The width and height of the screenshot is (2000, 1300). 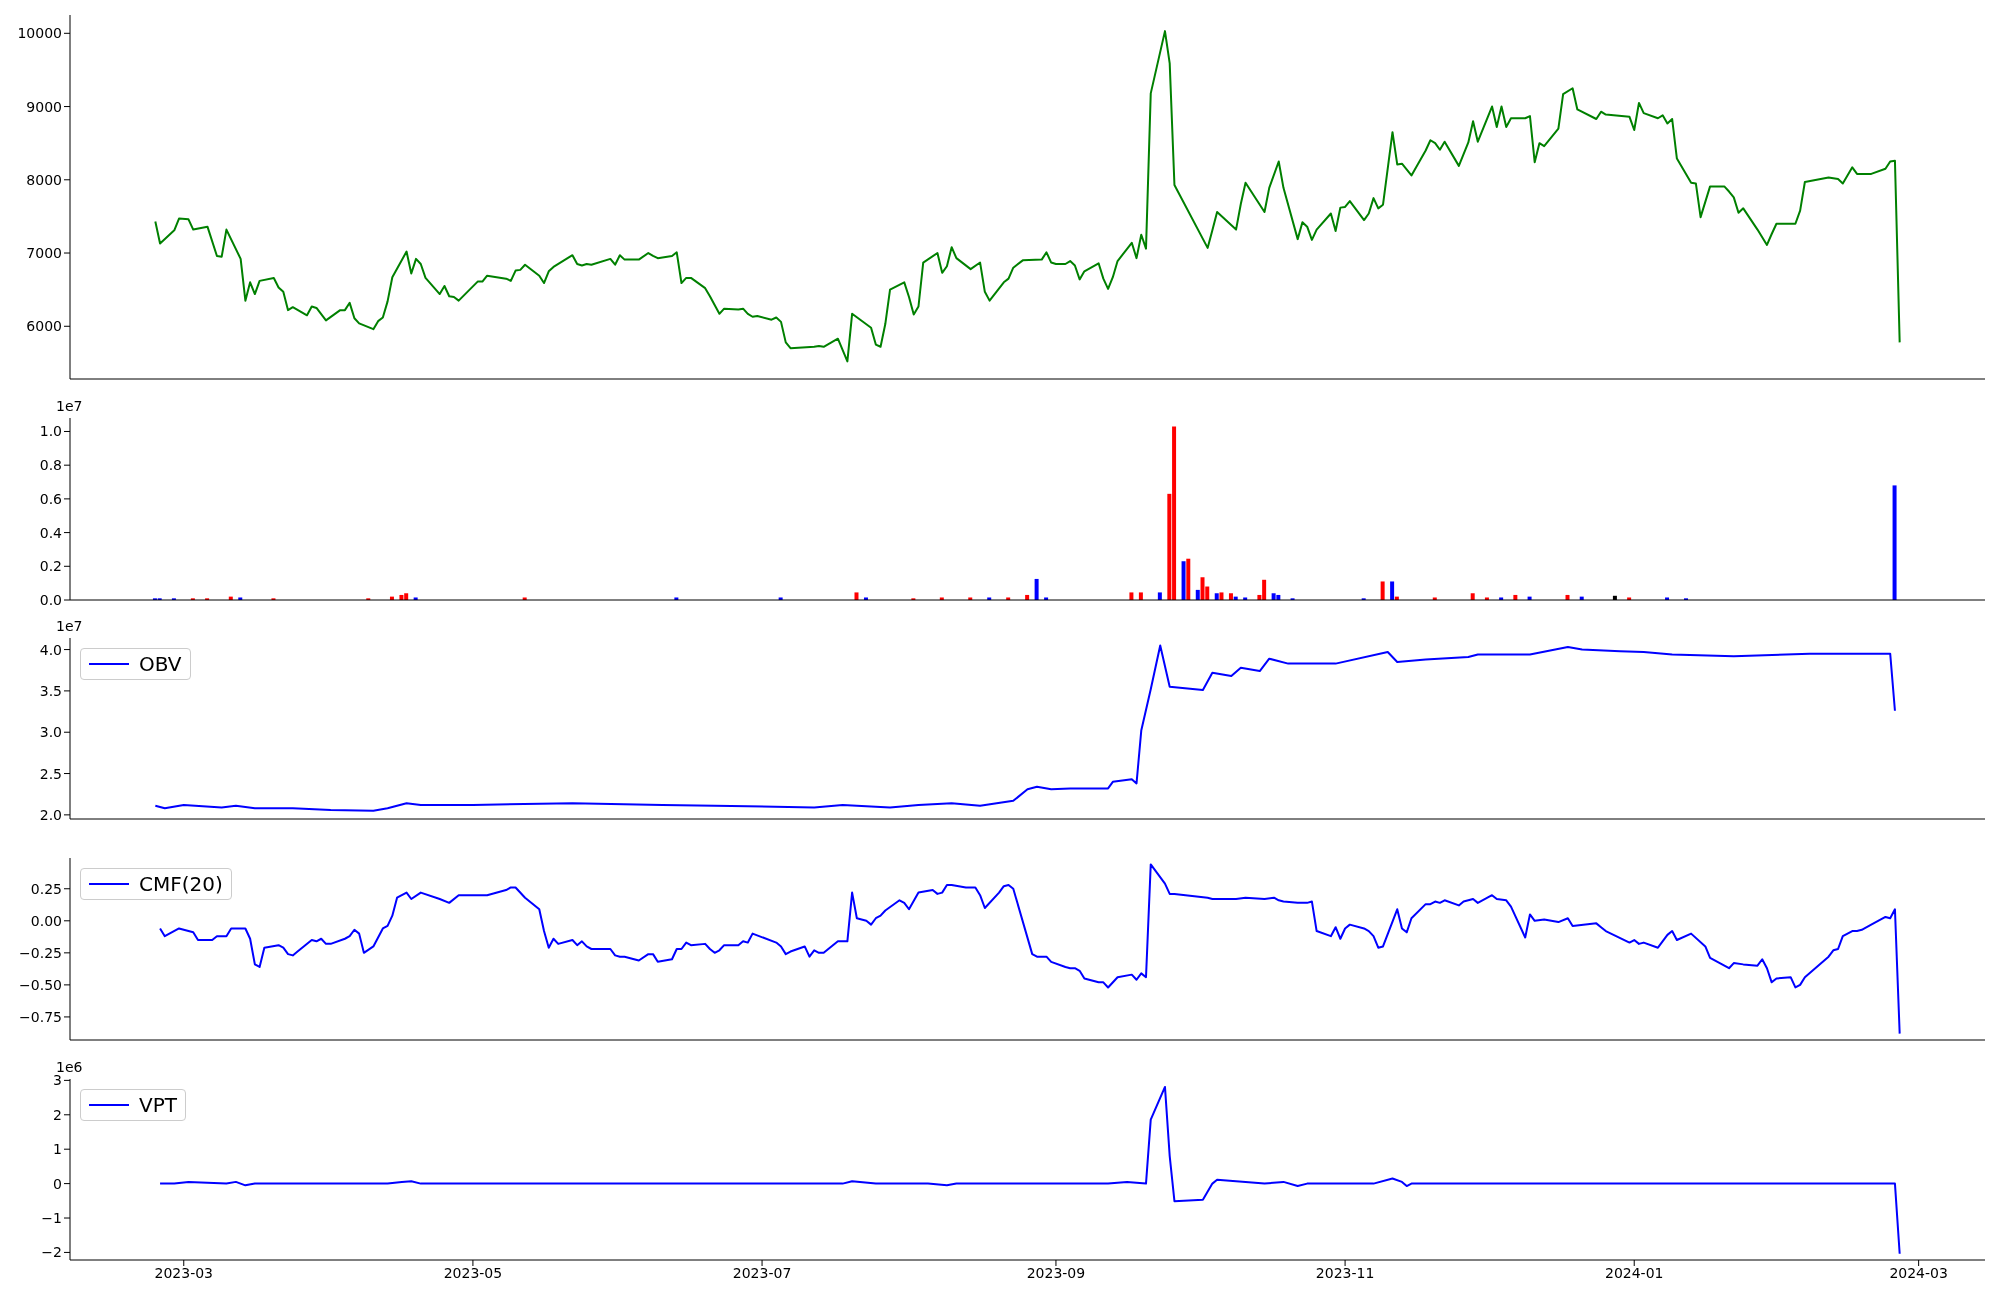 What do you see at coordinates (69, 1067) in the screenshot?
I see `text: 1e6` at bounding box center [69, 1067].